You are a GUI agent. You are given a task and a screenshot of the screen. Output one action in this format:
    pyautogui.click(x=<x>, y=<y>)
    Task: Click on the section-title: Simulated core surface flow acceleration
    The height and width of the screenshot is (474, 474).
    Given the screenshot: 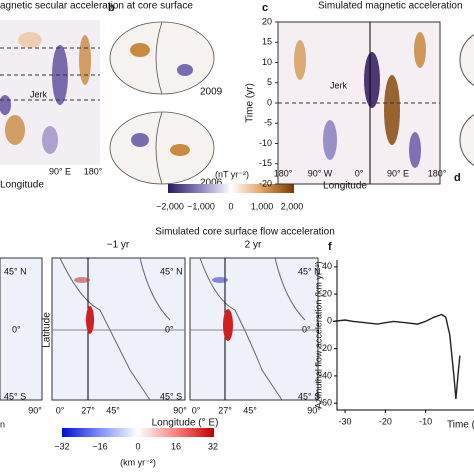 What is the action you would take?
    pyautogui.click(x=245, y=232)
    